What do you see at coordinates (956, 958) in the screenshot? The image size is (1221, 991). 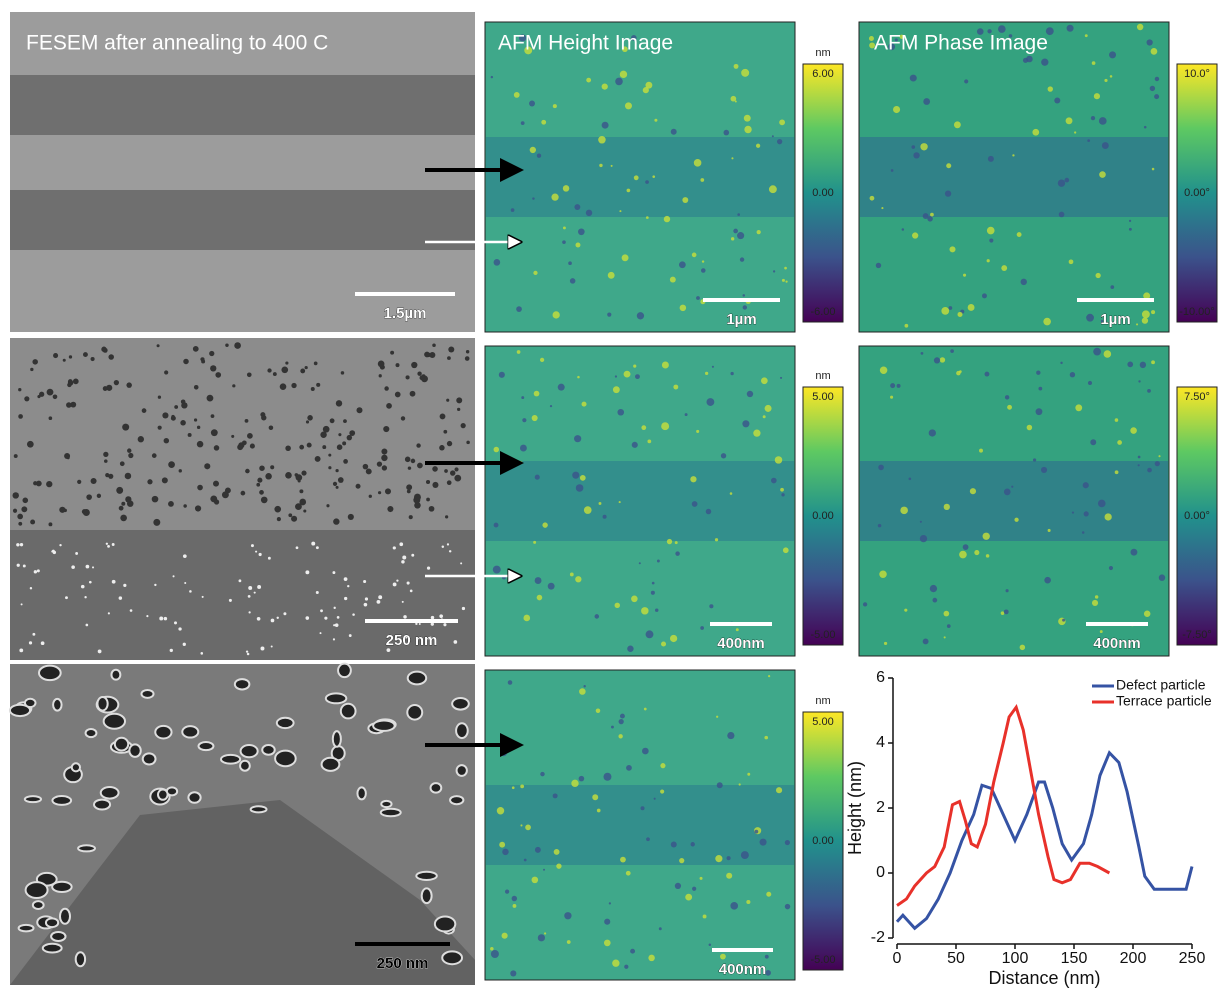 I see `x-tick-label: 50` at bounding box center [956, 958].